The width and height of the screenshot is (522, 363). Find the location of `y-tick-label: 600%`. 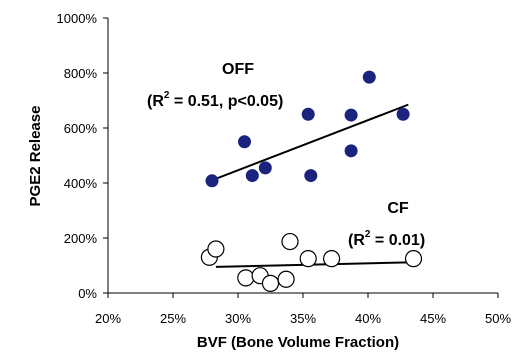

y-tick-label: 600% is located at coordinates (81, 128).